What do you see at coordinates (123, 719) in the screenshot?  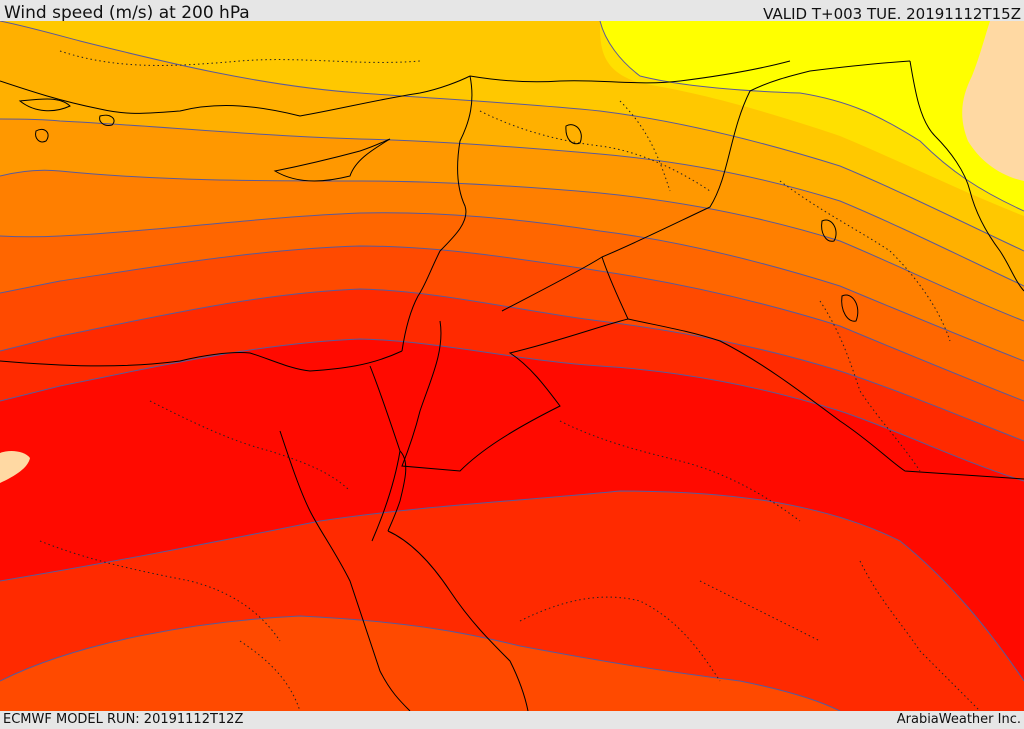 I see `model-run: ECMWF MODEL RUN: 20191112T12Z` at bounding box center [123, 719].